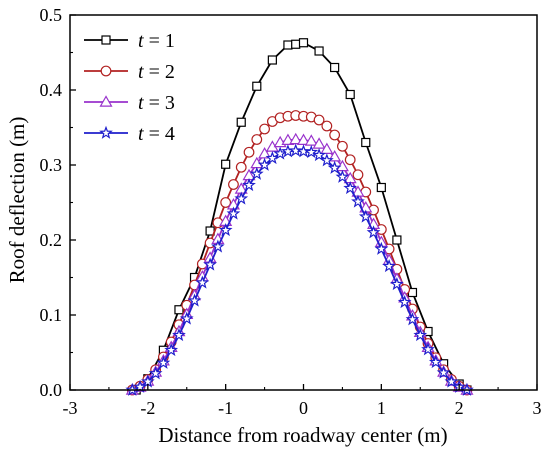  Describe the element at coordinates (70, 408) in the screenshot. I see `x-tick-label: -3` at that location.